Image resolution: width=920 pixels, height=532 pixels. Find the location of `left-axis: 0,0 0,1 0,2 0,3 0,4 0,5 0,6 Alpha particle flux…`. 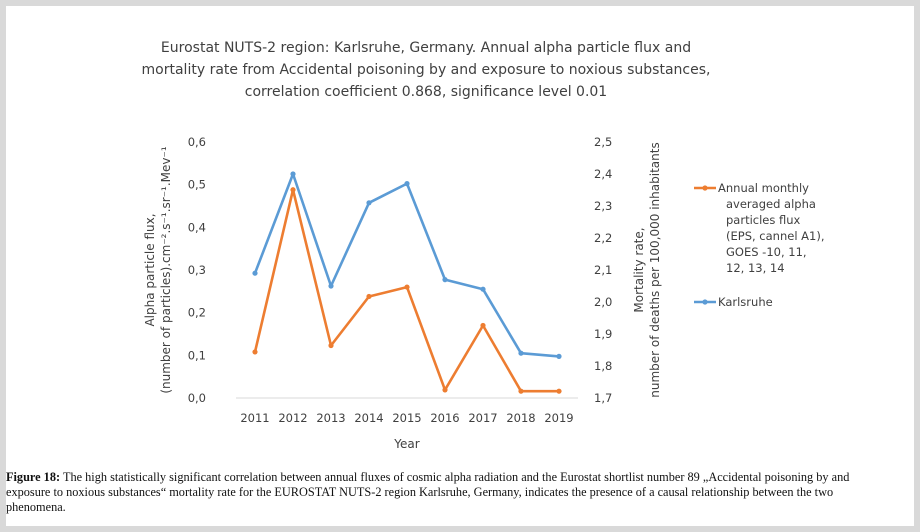

left-axis: 0,0 0,1 0,2 0,3 0,4 0,5 0,6 Alpha particle flux… is located at coordinates (174, 270).